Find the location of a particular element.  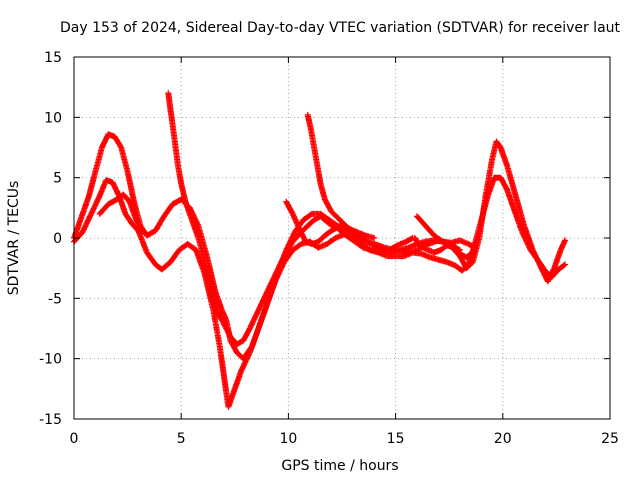

x-tick-label: 25 is located at coordinates (610, 439).